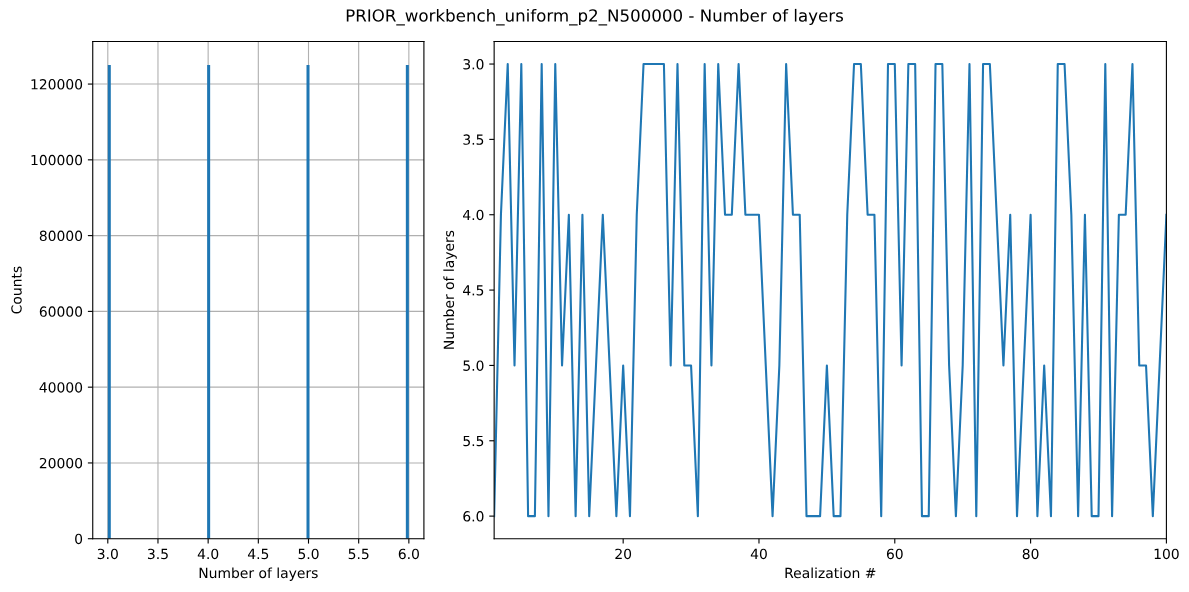  Describe the element at coordinates (830, 573) in the screenshot. I see `x-axis-title: Realization #` at that location.